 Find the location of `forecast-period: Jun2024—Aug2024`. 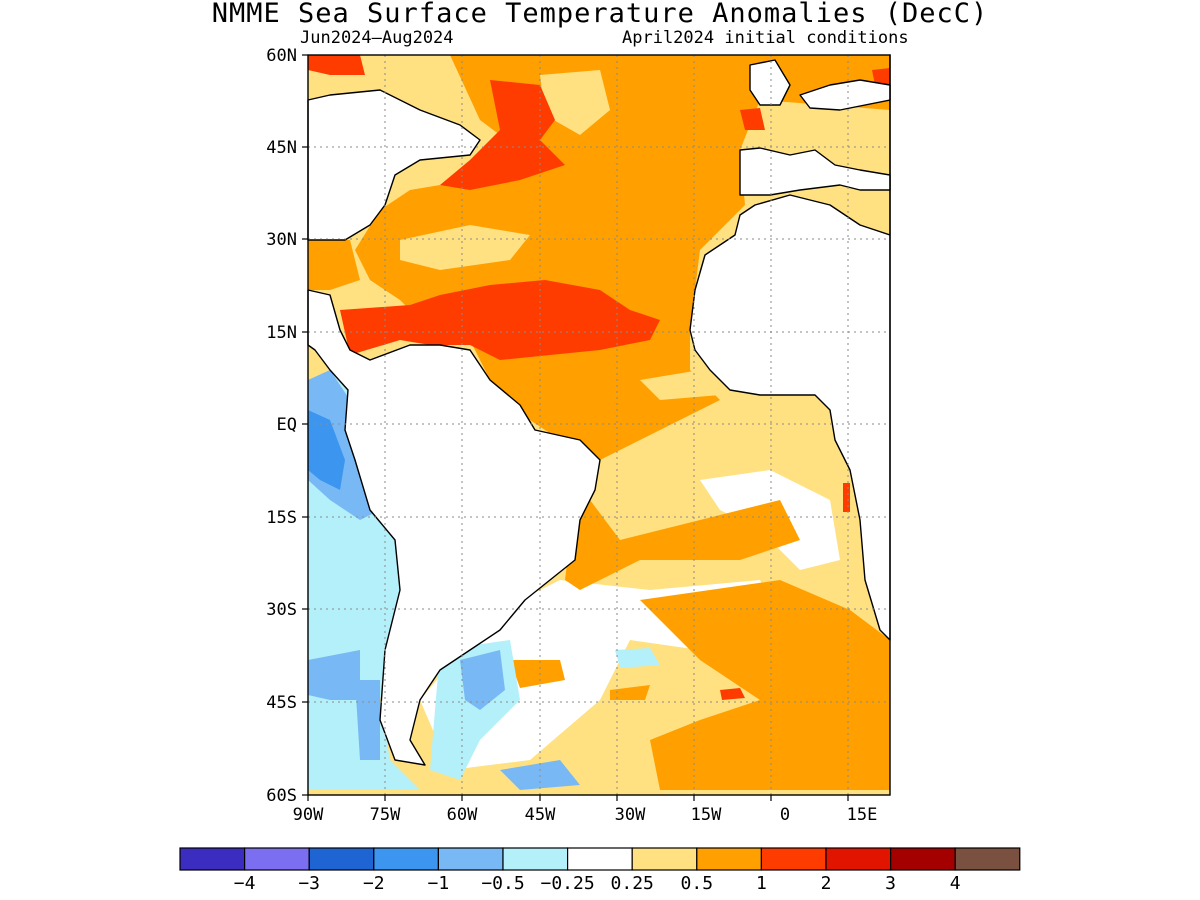

forecast-period: Jun2024—Aug2024 is located at coordinates (377, 38).